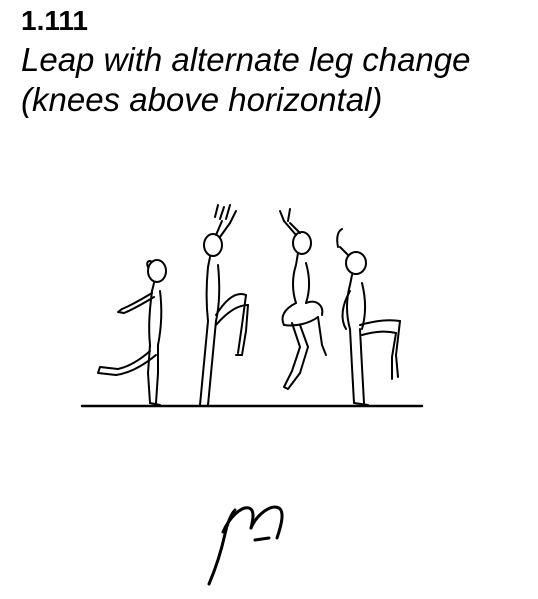  What do you see at coordinates (202, 99) in the screenshot?
I see `element-title-line-2: (knees above horizontal)` at bounding box center [202, 99].